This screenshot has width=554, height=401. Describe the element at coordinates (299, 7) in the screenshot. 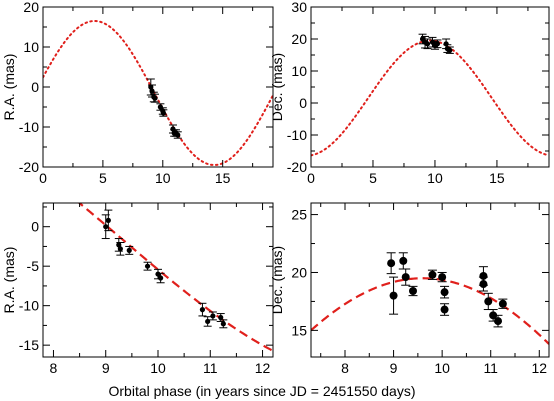

I see `y-tick-label: 30` at that location.